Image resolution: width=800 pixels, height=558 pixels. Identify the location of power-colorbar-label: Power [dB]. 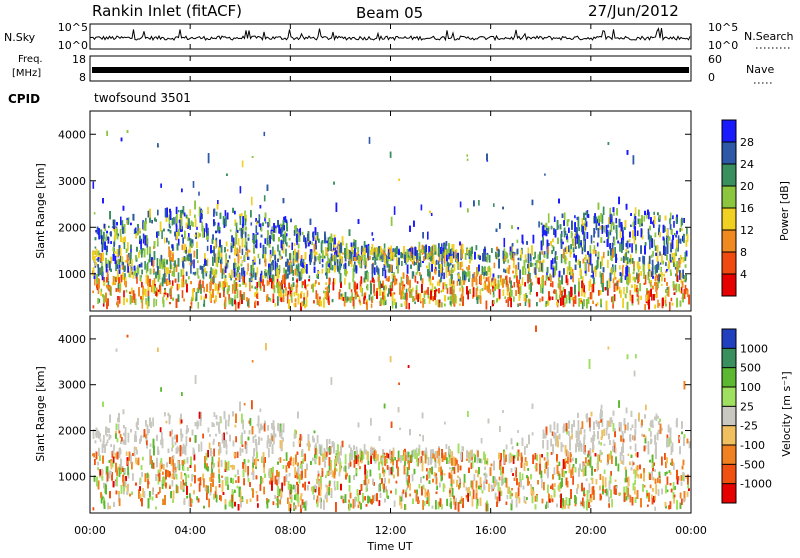
(784, 211).